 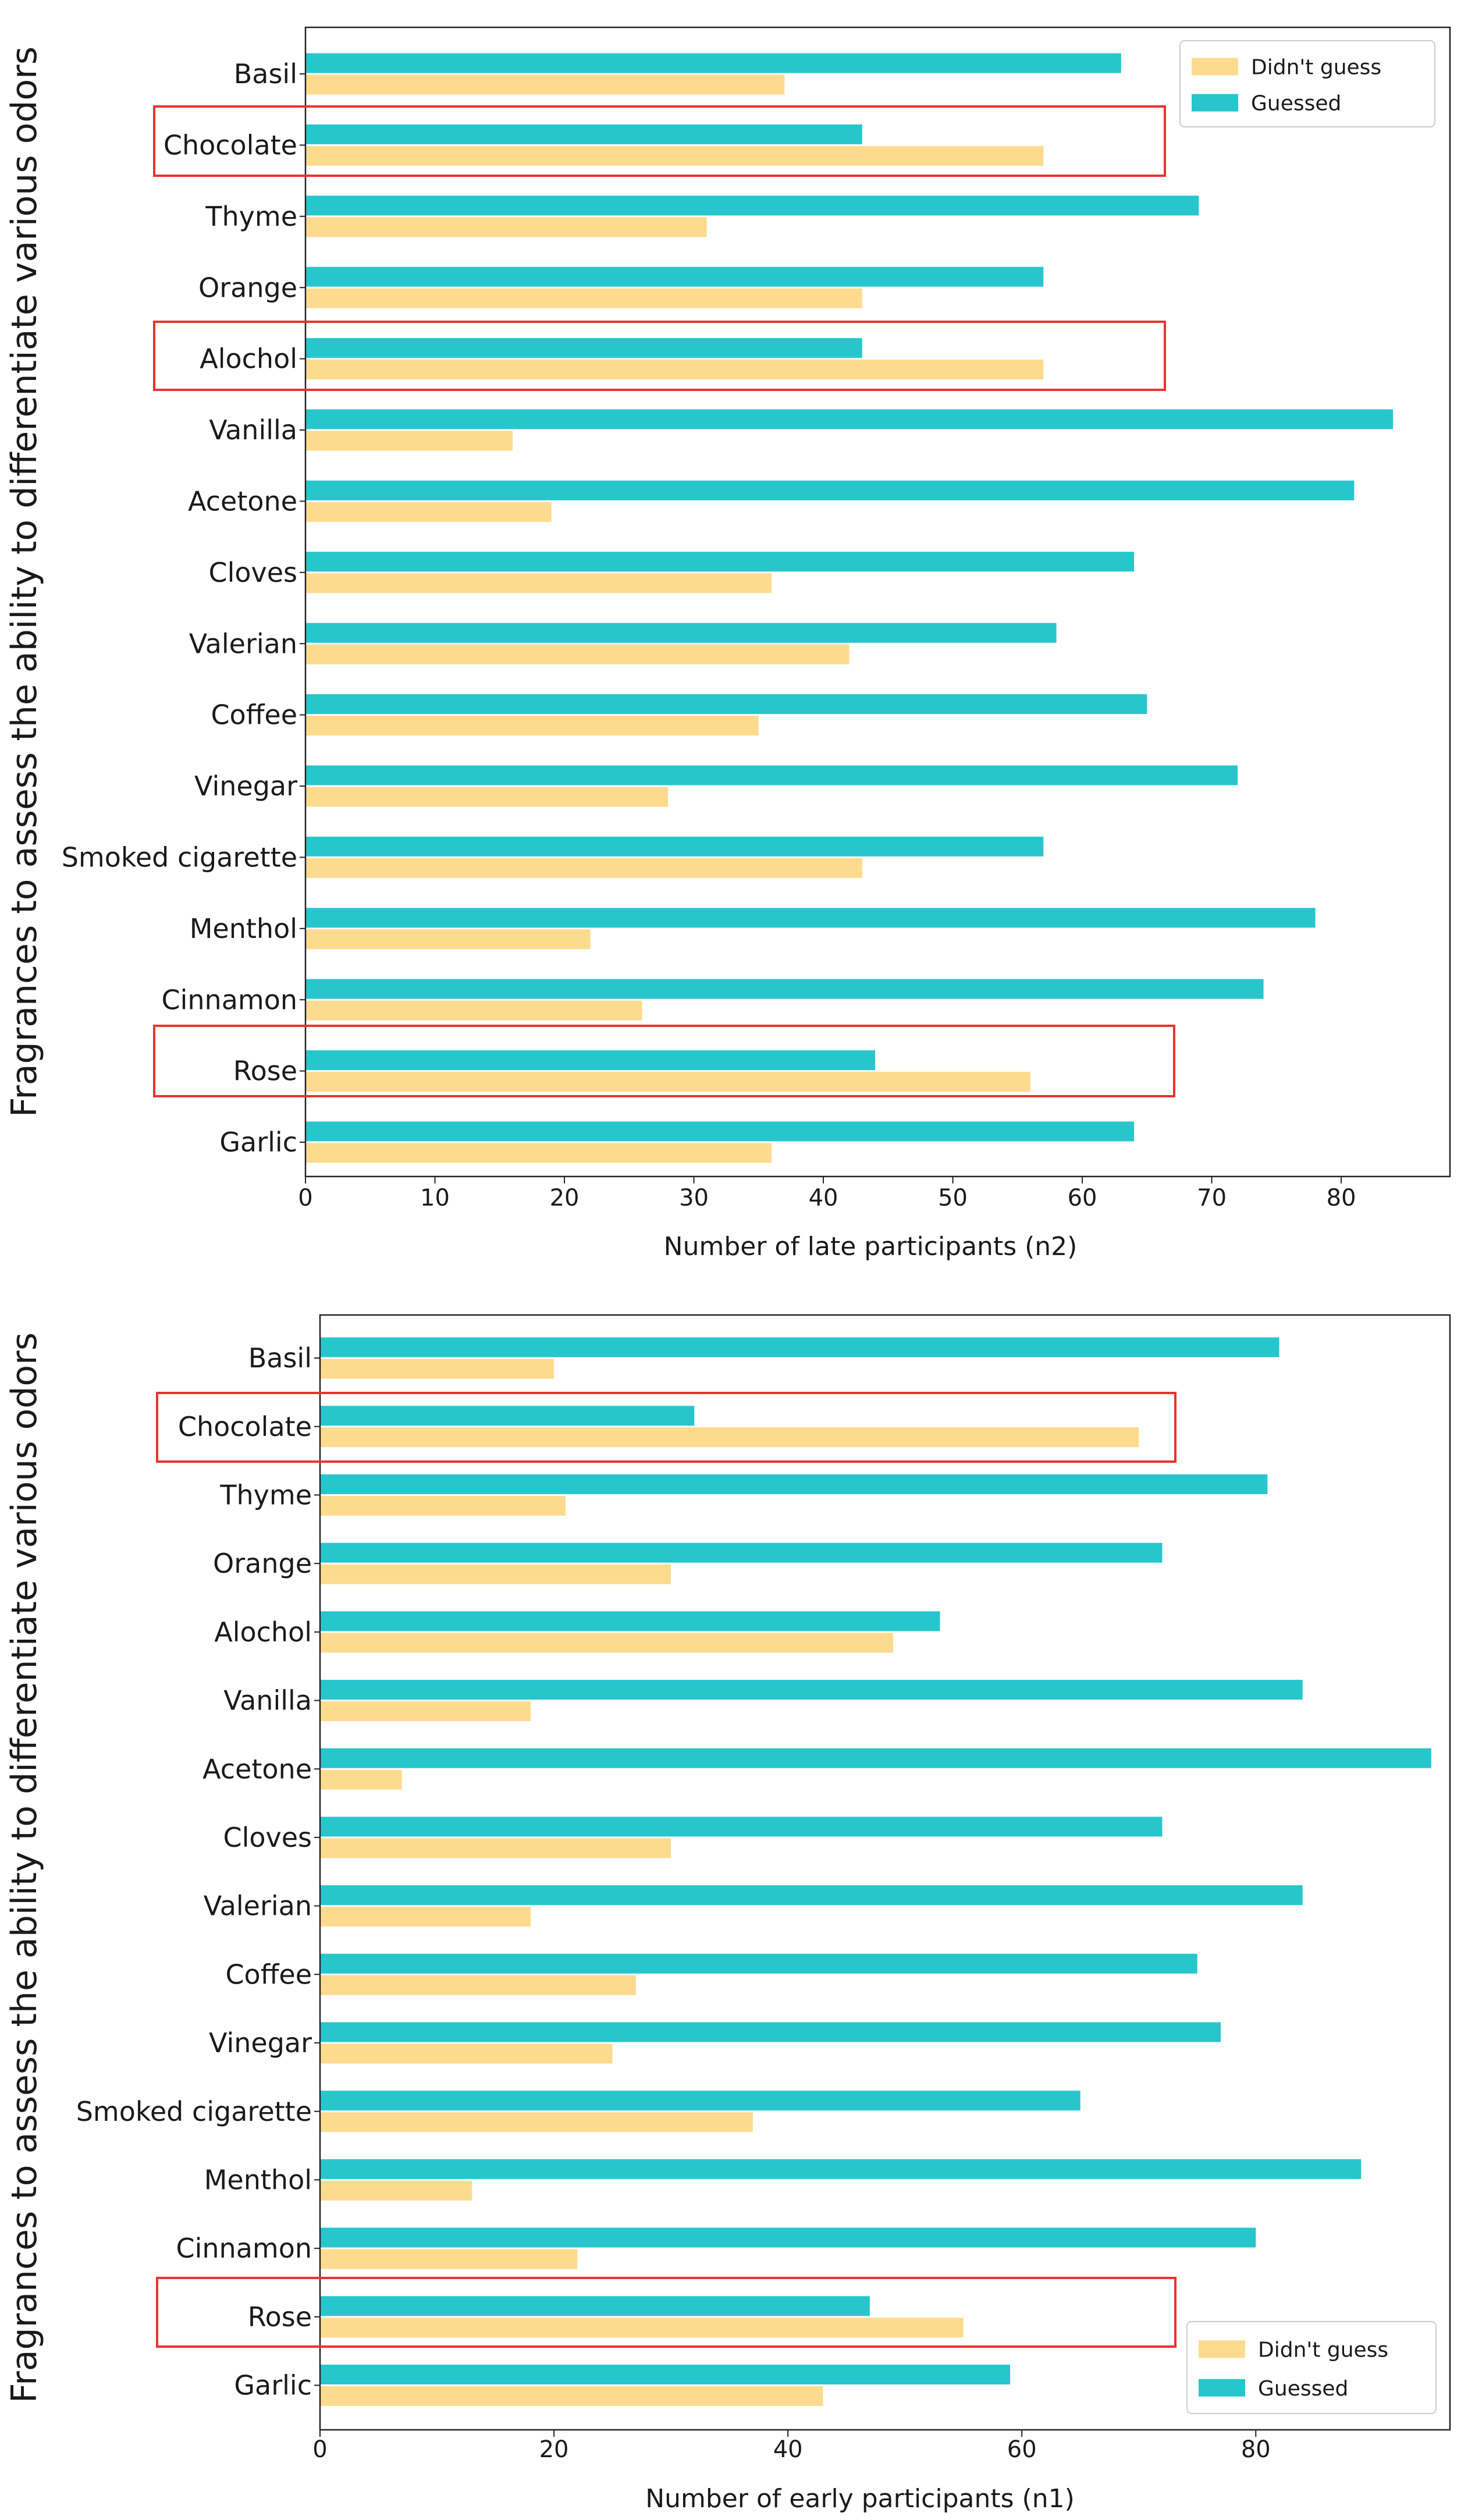 What do you see at coordinates (251, 216) in the screenshot?
I see `category-label-thyme: Thyme` at bounding box center [251, 216].